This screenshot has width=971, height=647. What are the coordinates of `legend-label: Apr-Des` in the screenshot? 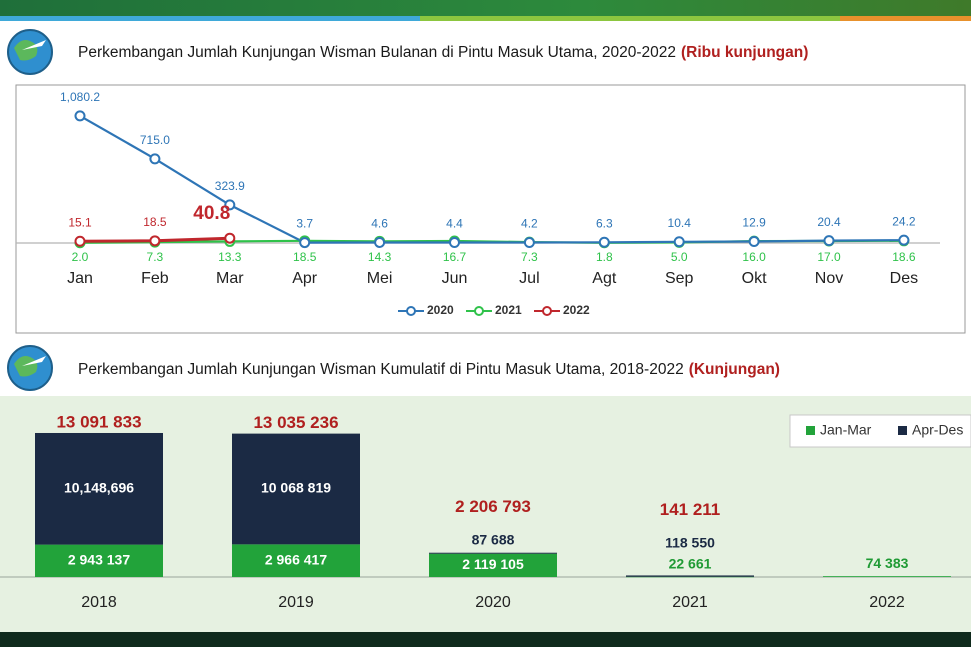 It's located at (937, 430).